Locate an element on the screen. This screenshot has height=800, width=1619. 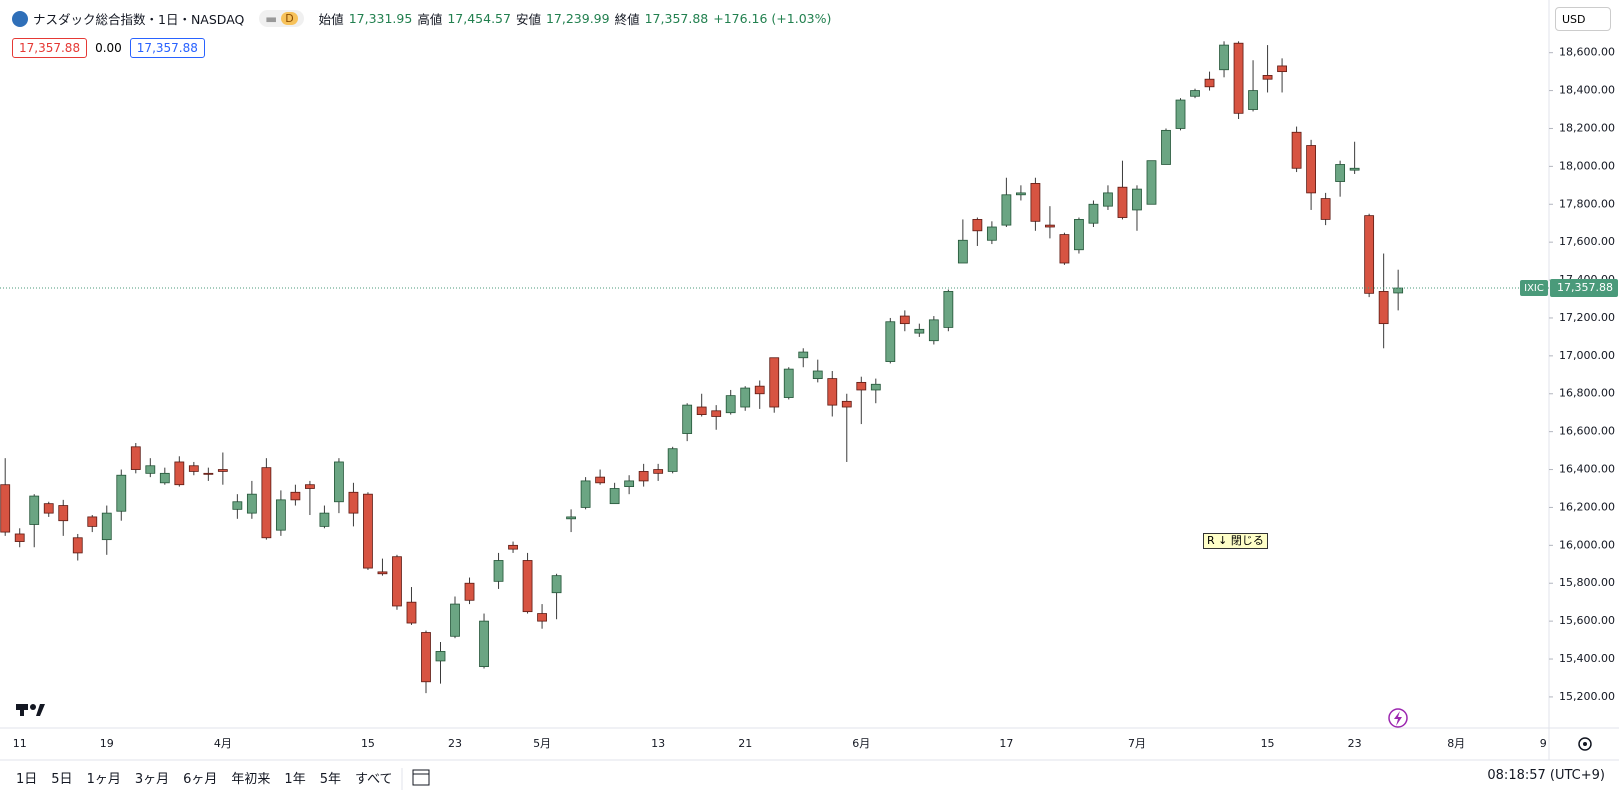
range-button: 3ヶ月 is located at coordinates (152, 779).